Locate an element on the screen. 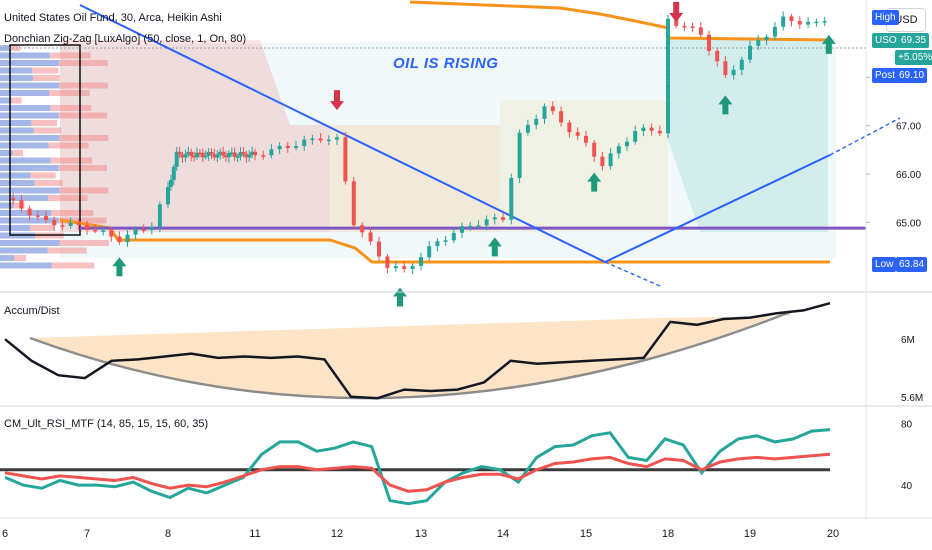  high-value: 69.35 is located at coordinates (914, 40).